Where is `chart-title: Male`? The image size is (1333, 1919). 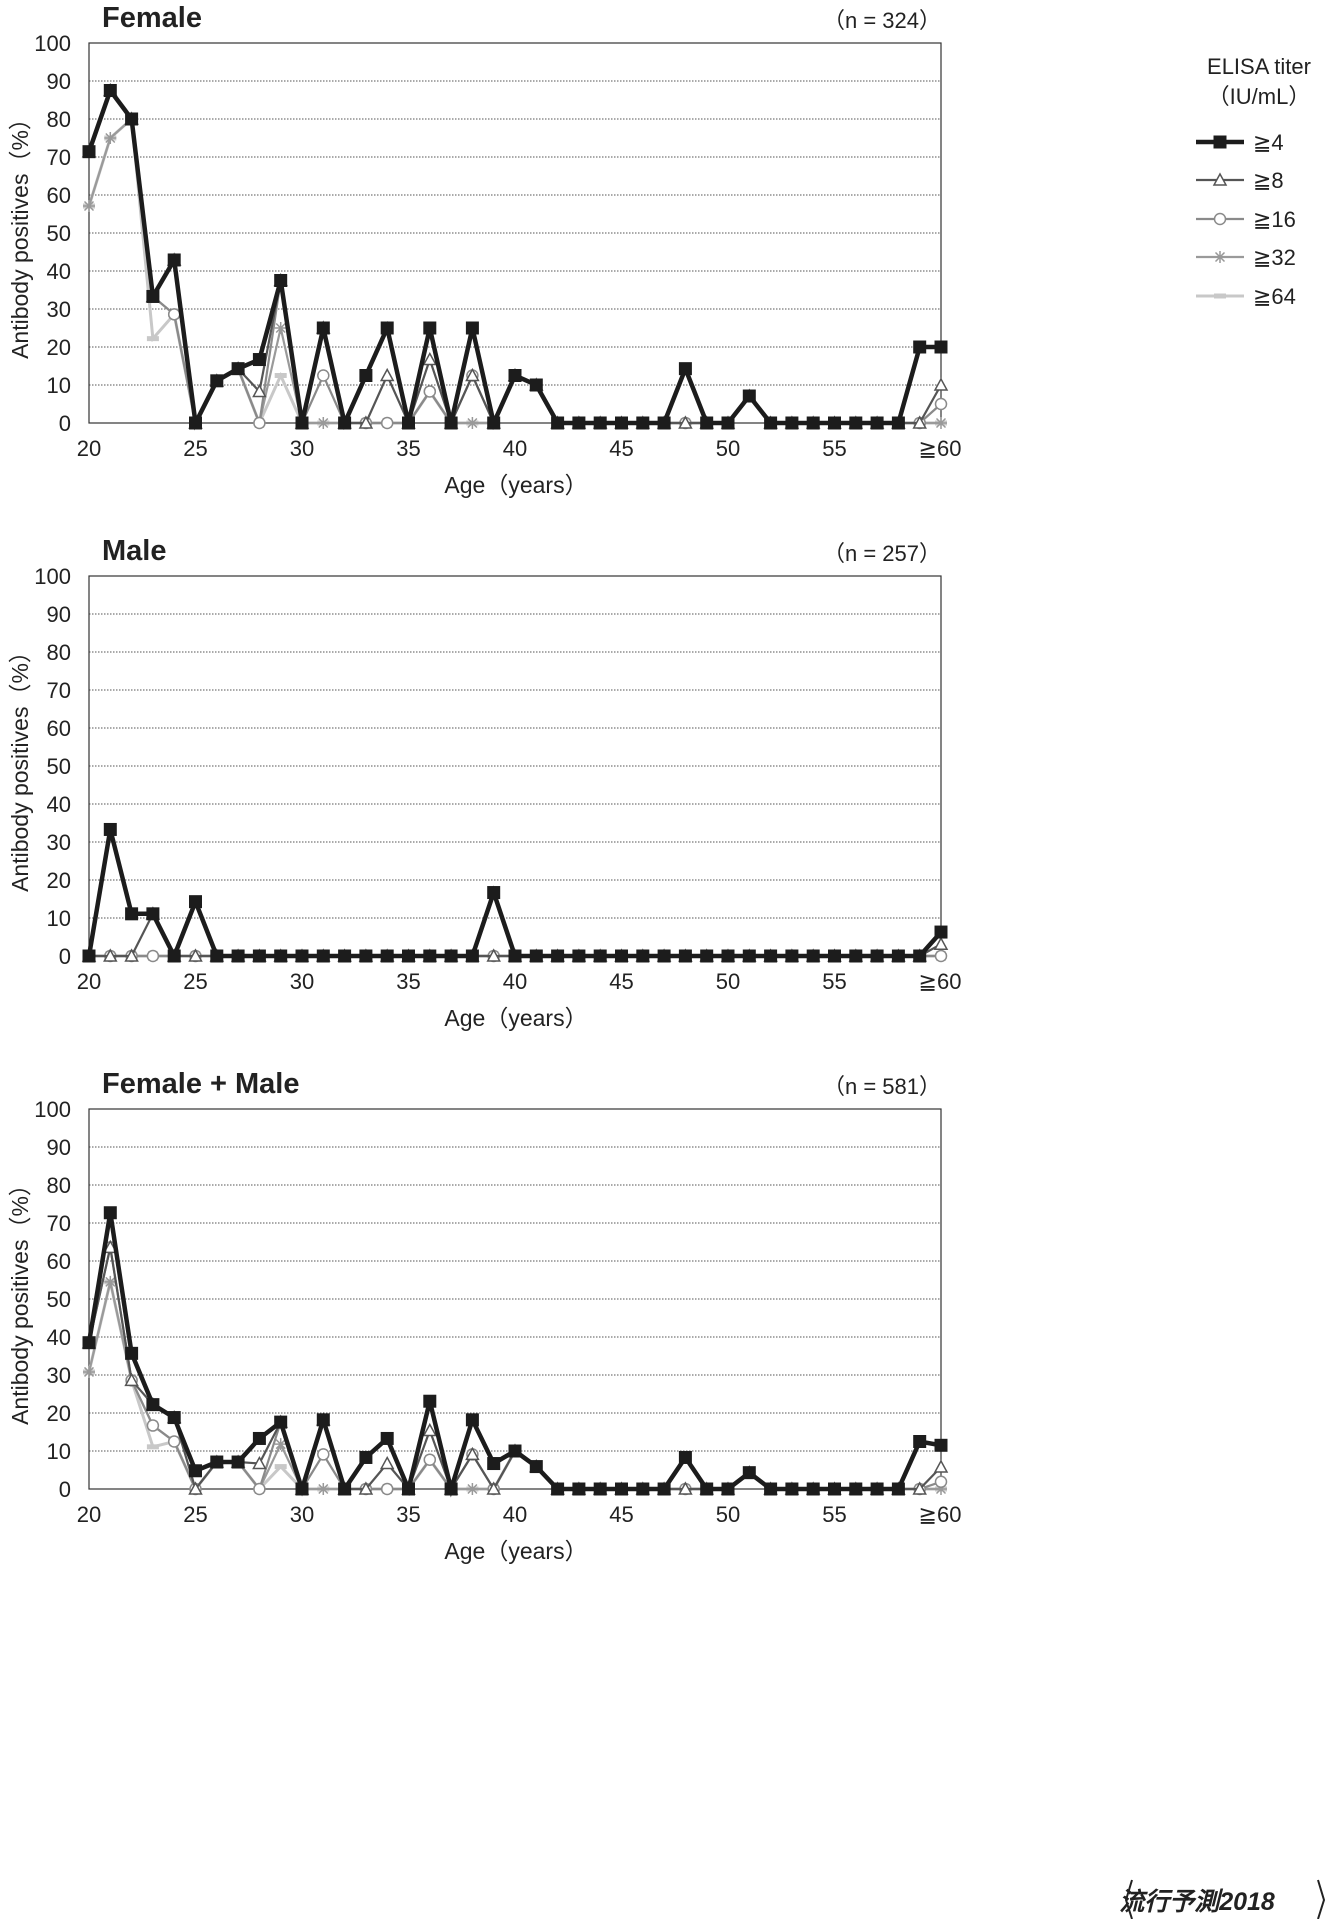 chart-title: Male is located at coordinates (134, 551).